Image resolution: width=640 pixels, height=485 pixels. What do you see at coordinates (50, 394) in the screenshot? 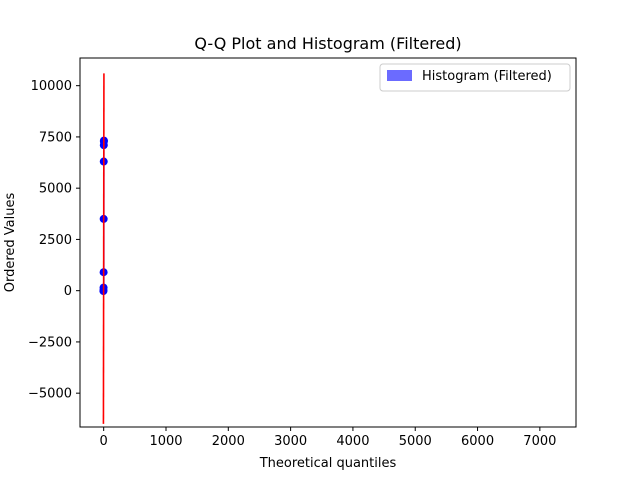
I see `y-tick-label: −5000` at bounding box center [50, 394].